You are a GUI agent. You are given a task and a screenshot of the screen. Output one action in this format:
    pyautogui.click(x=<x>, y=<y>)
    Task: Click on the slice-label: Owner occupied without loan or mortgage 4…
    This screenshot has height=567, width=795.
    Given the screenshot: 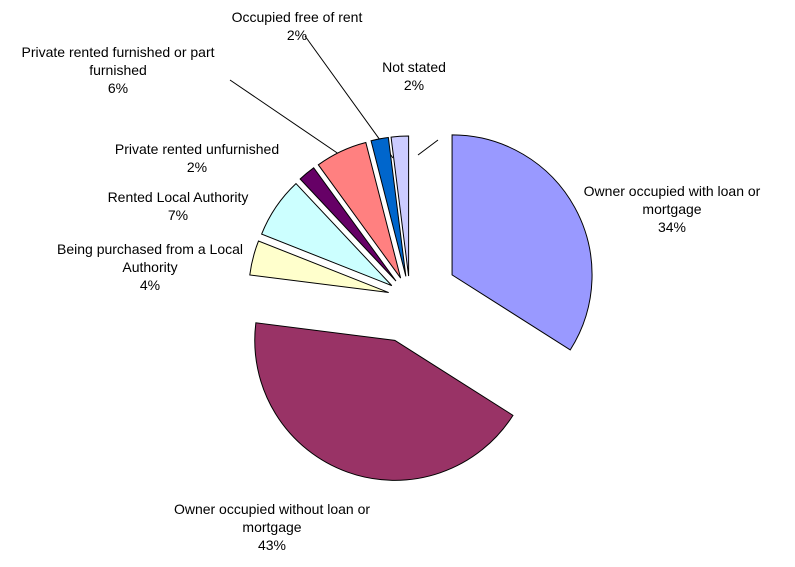 What is the action you would take?
    pyautogui.click(x=272, y=527)
    